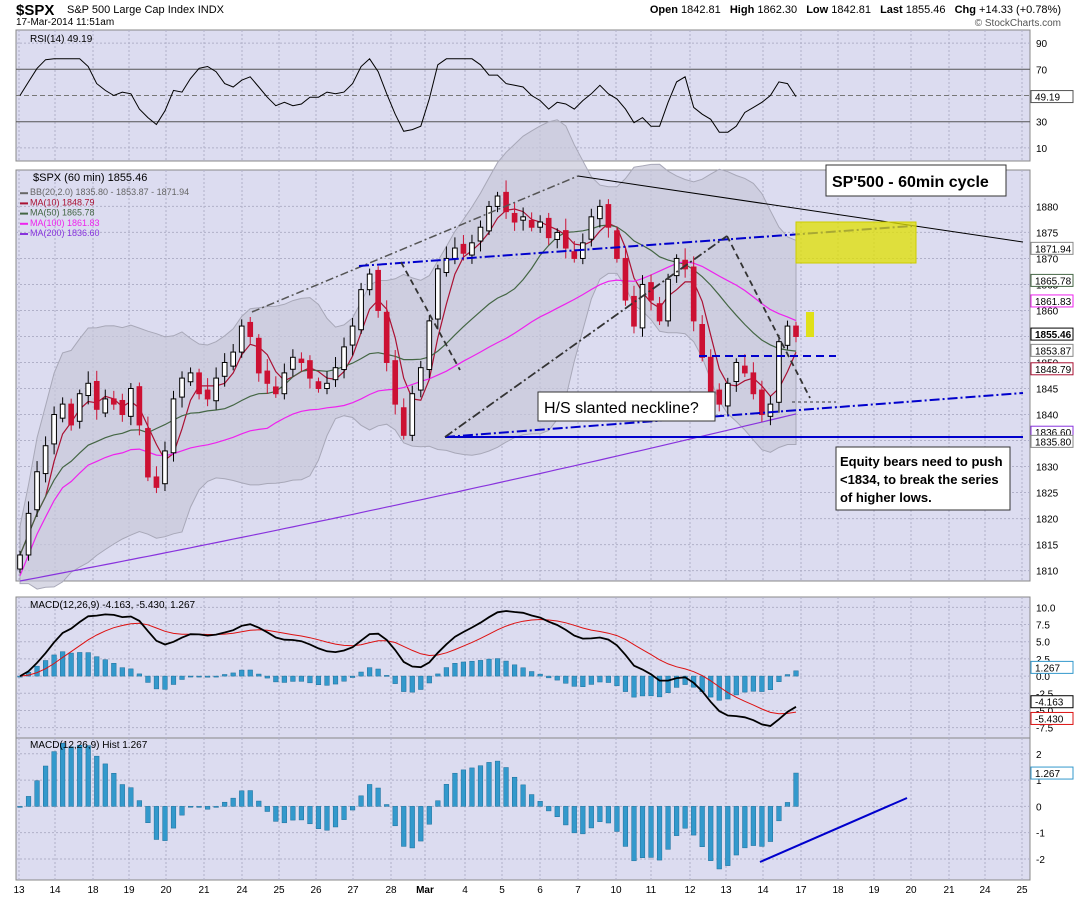  I want to click on price-tick-label: 1820, so click(1047, 520).